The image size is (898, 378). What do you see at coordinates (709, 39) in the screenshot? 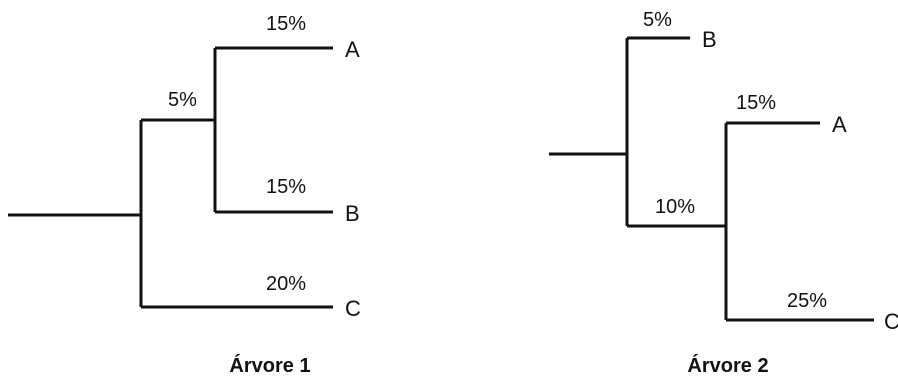
I see `tree-2-leaf-b: B` at bounding box center [709, 39].